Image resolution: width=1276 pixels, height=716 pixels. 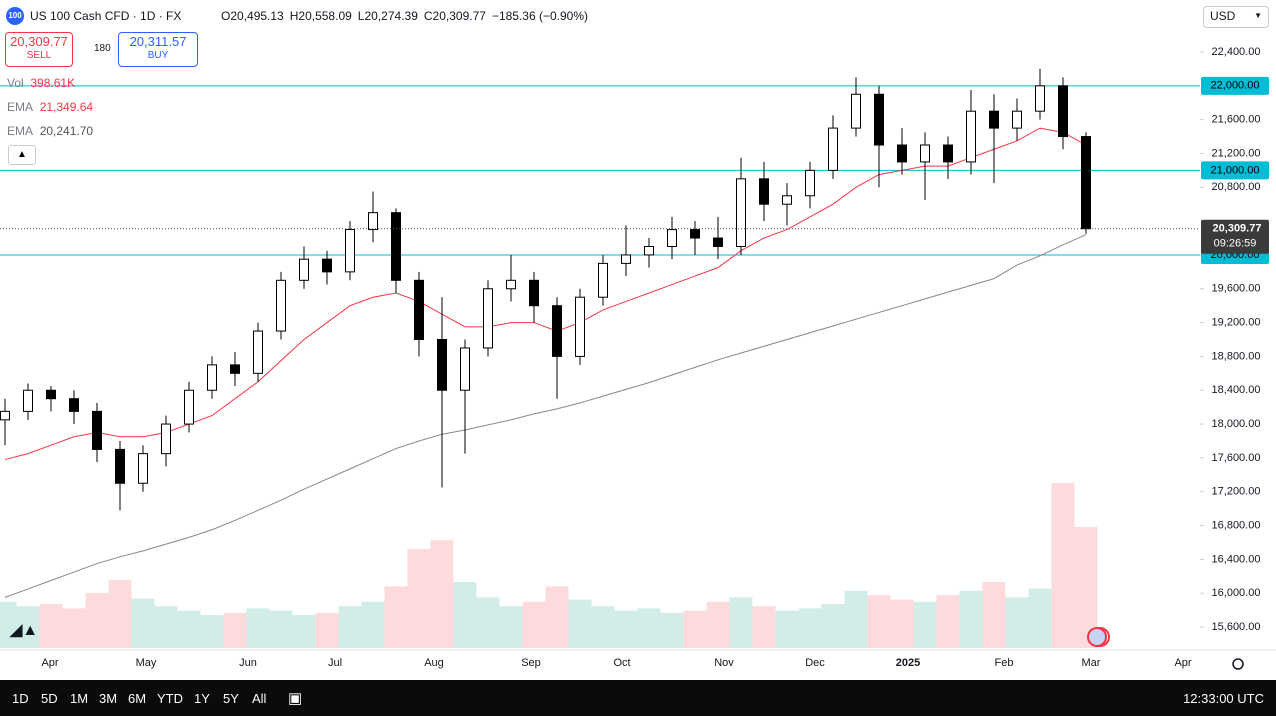 I want to click on indicator: EMA 20,241.70, so click(x=50, y=131).